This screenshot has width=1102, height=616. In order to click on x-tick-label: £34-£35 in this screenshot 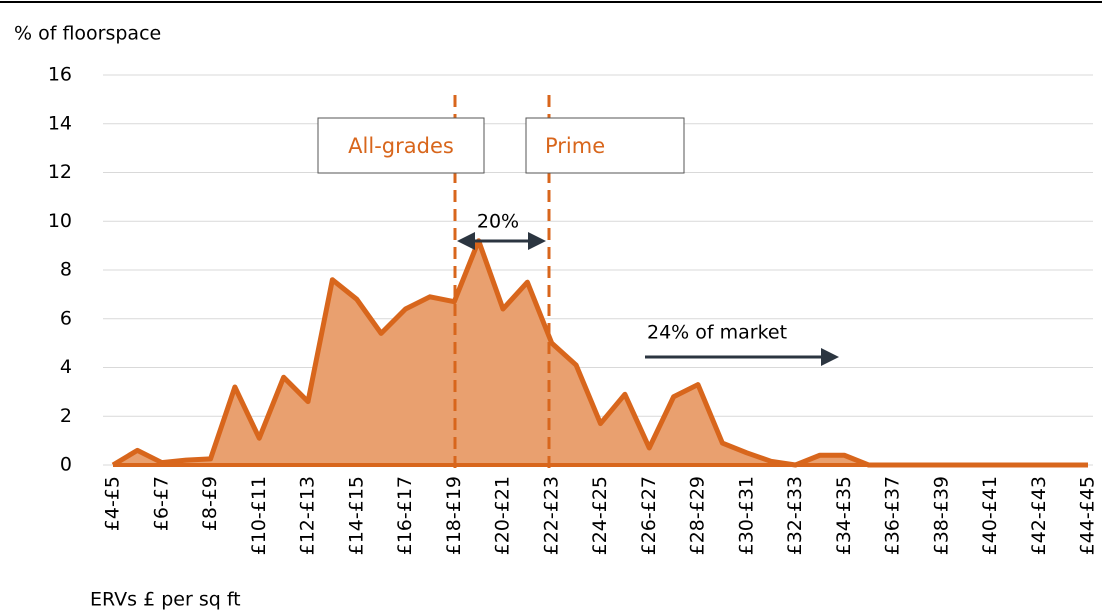, I will do `click(844, 515)`.